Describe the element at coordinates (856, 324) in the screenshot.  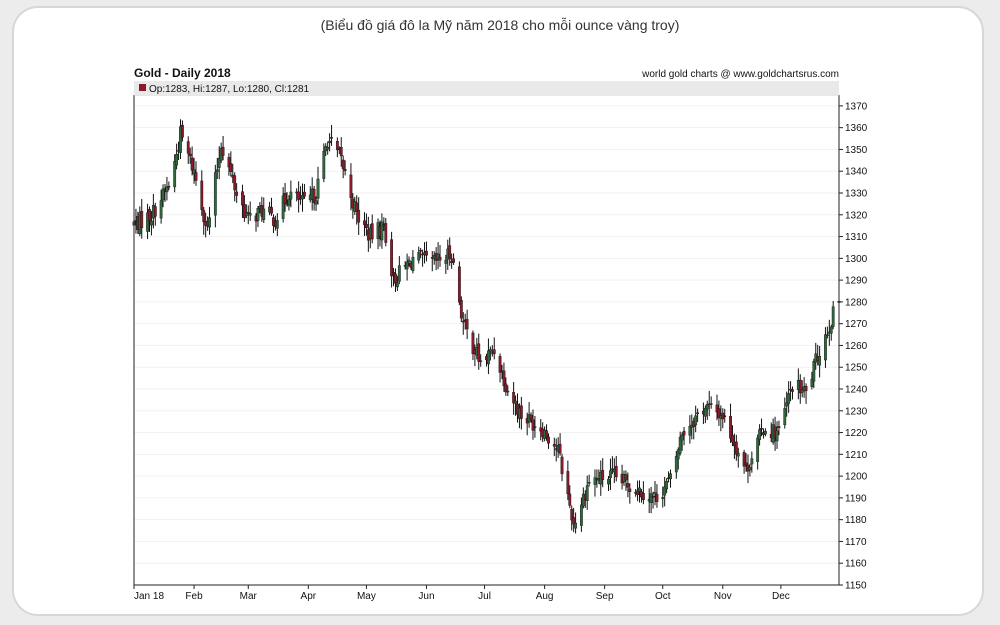
I see `y-tick-label: 1270` at that location.